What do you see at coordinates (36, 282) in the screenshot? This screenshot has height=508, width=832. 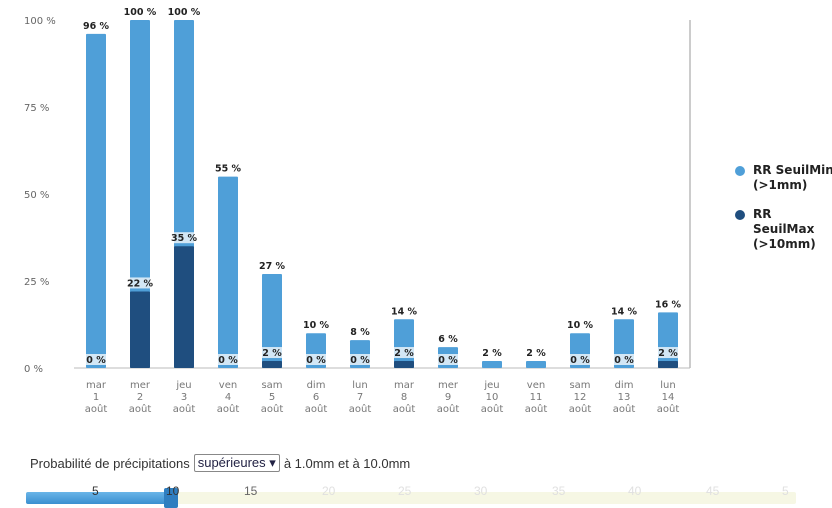 I see `y-tick-label: 25 %` at bounding box center [36, 282].